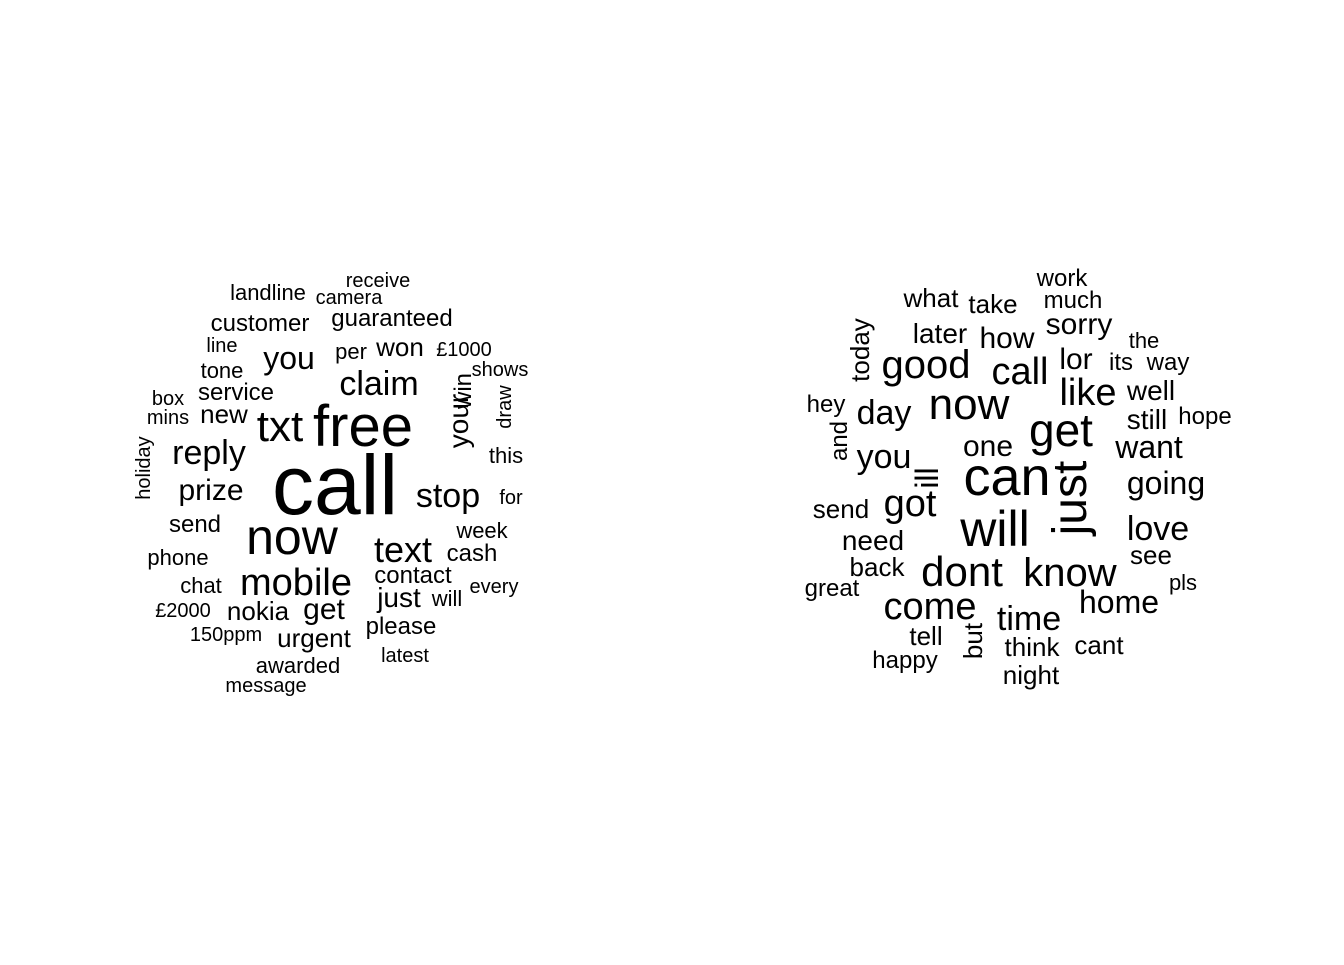  What do you see at coordinates (298, 665) in the screenshot?
I see `word-label: awarded` at bounding box center [298, 665].